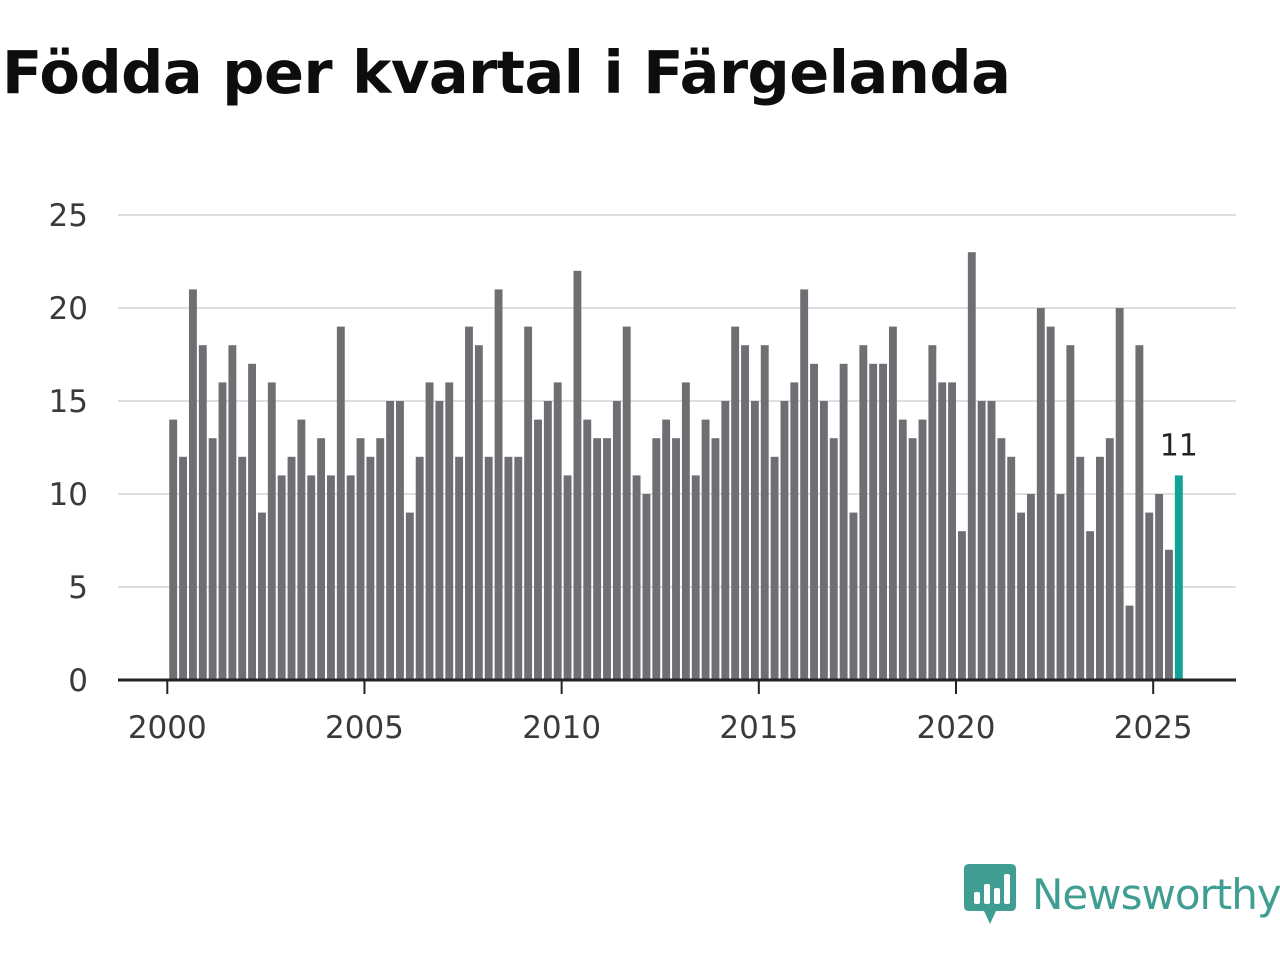 This screenshot has height=960, width=1280. I want to click on bar-2002-q2, so click(261, 596).